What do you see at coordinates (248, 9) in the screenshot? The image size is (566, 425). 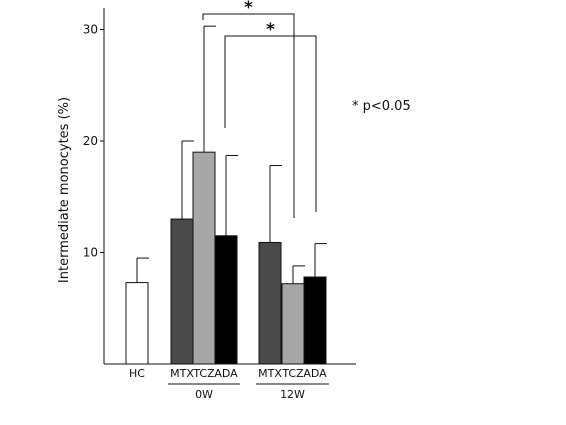 I see `significance-marker-1: *` at bounding box center [248, 9].